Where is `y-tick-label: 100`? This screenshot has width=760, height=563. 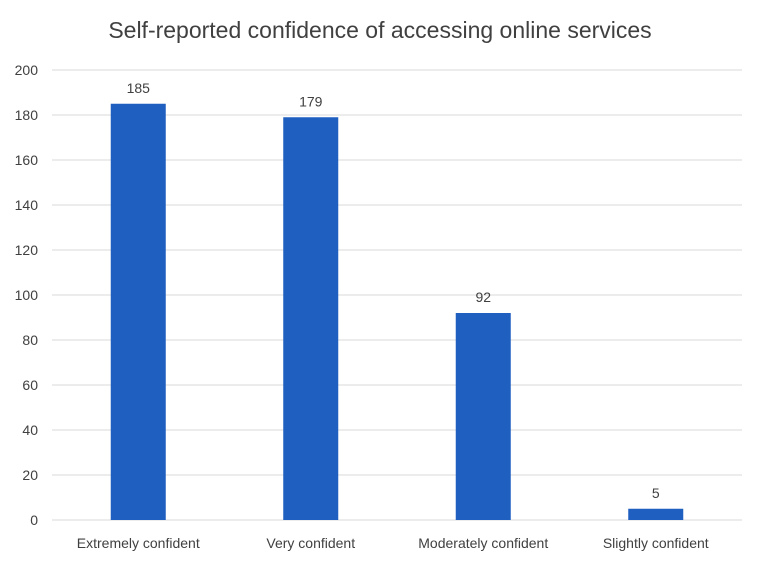 y-tick-label: 100 is located at coordinates (27, 295).